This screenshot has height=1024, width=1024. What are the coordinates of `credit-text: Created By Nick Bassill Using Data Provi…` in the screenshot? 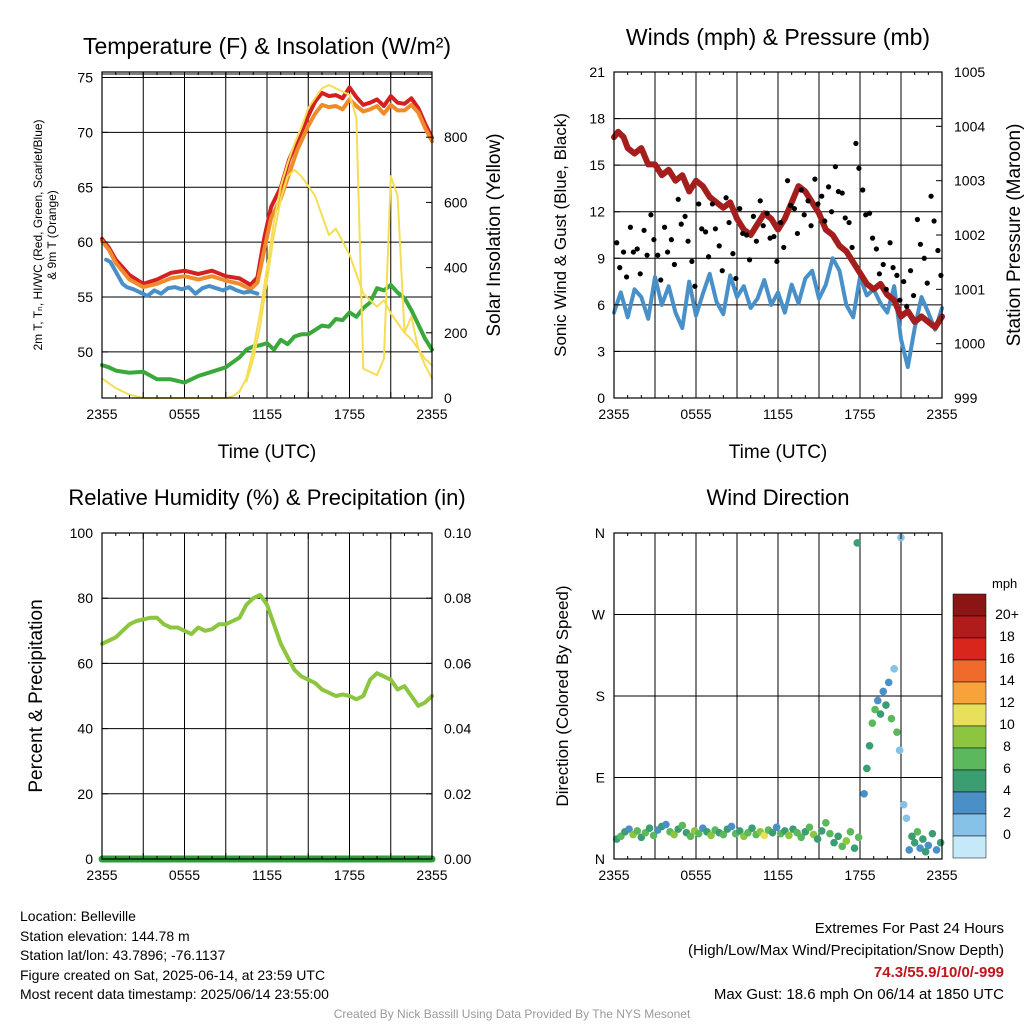 It's located at (512, 1014).